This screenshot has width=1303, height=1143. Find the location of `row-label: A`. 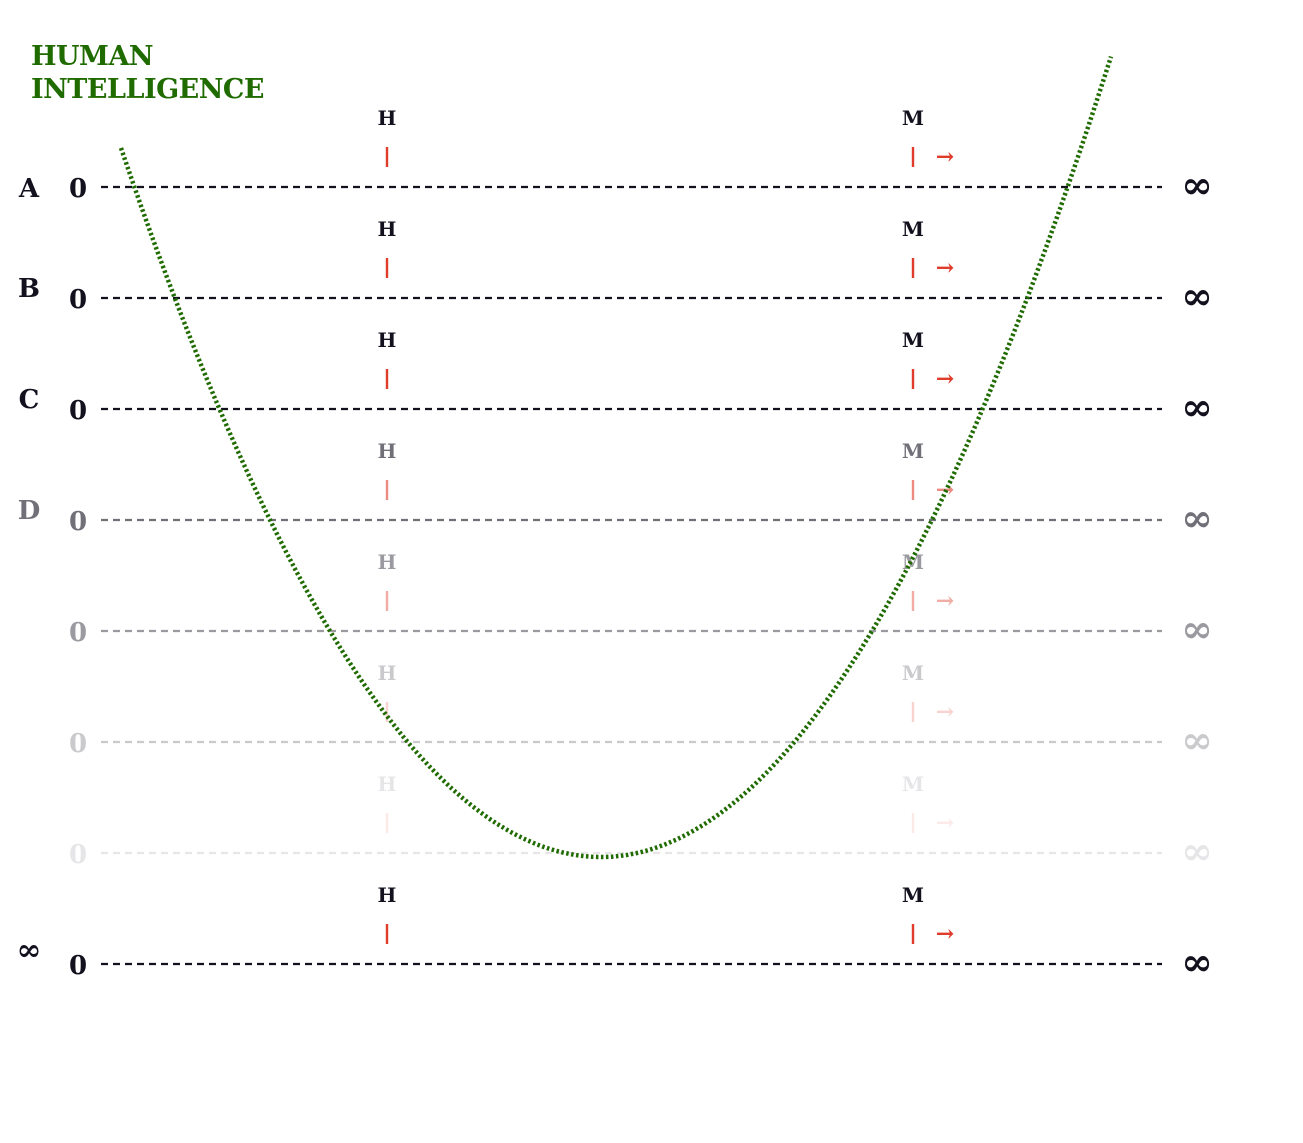

row-label: A is located at coordinates (29, 189).